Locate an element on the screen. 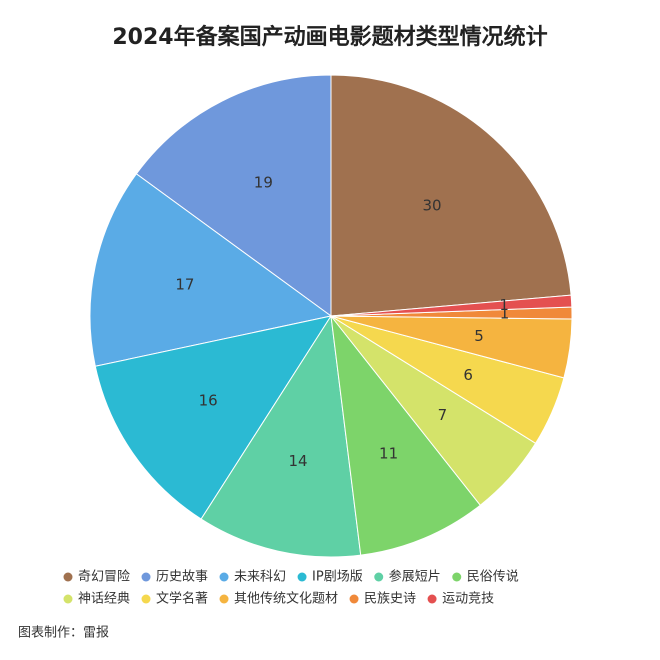 The image size is (660, 660). legend-label: 运动竞技 is located at coordinates (468, 599).